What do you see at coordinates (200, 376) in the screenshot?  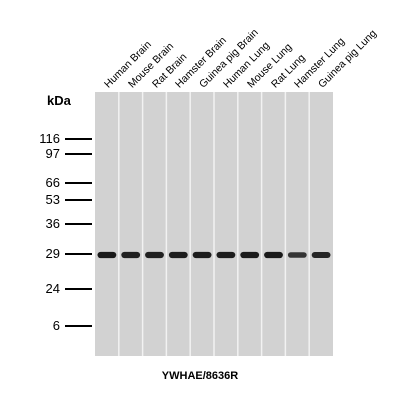 I see `antibody-caption: YWHAE/8636R` at bounding box center [200, 376].